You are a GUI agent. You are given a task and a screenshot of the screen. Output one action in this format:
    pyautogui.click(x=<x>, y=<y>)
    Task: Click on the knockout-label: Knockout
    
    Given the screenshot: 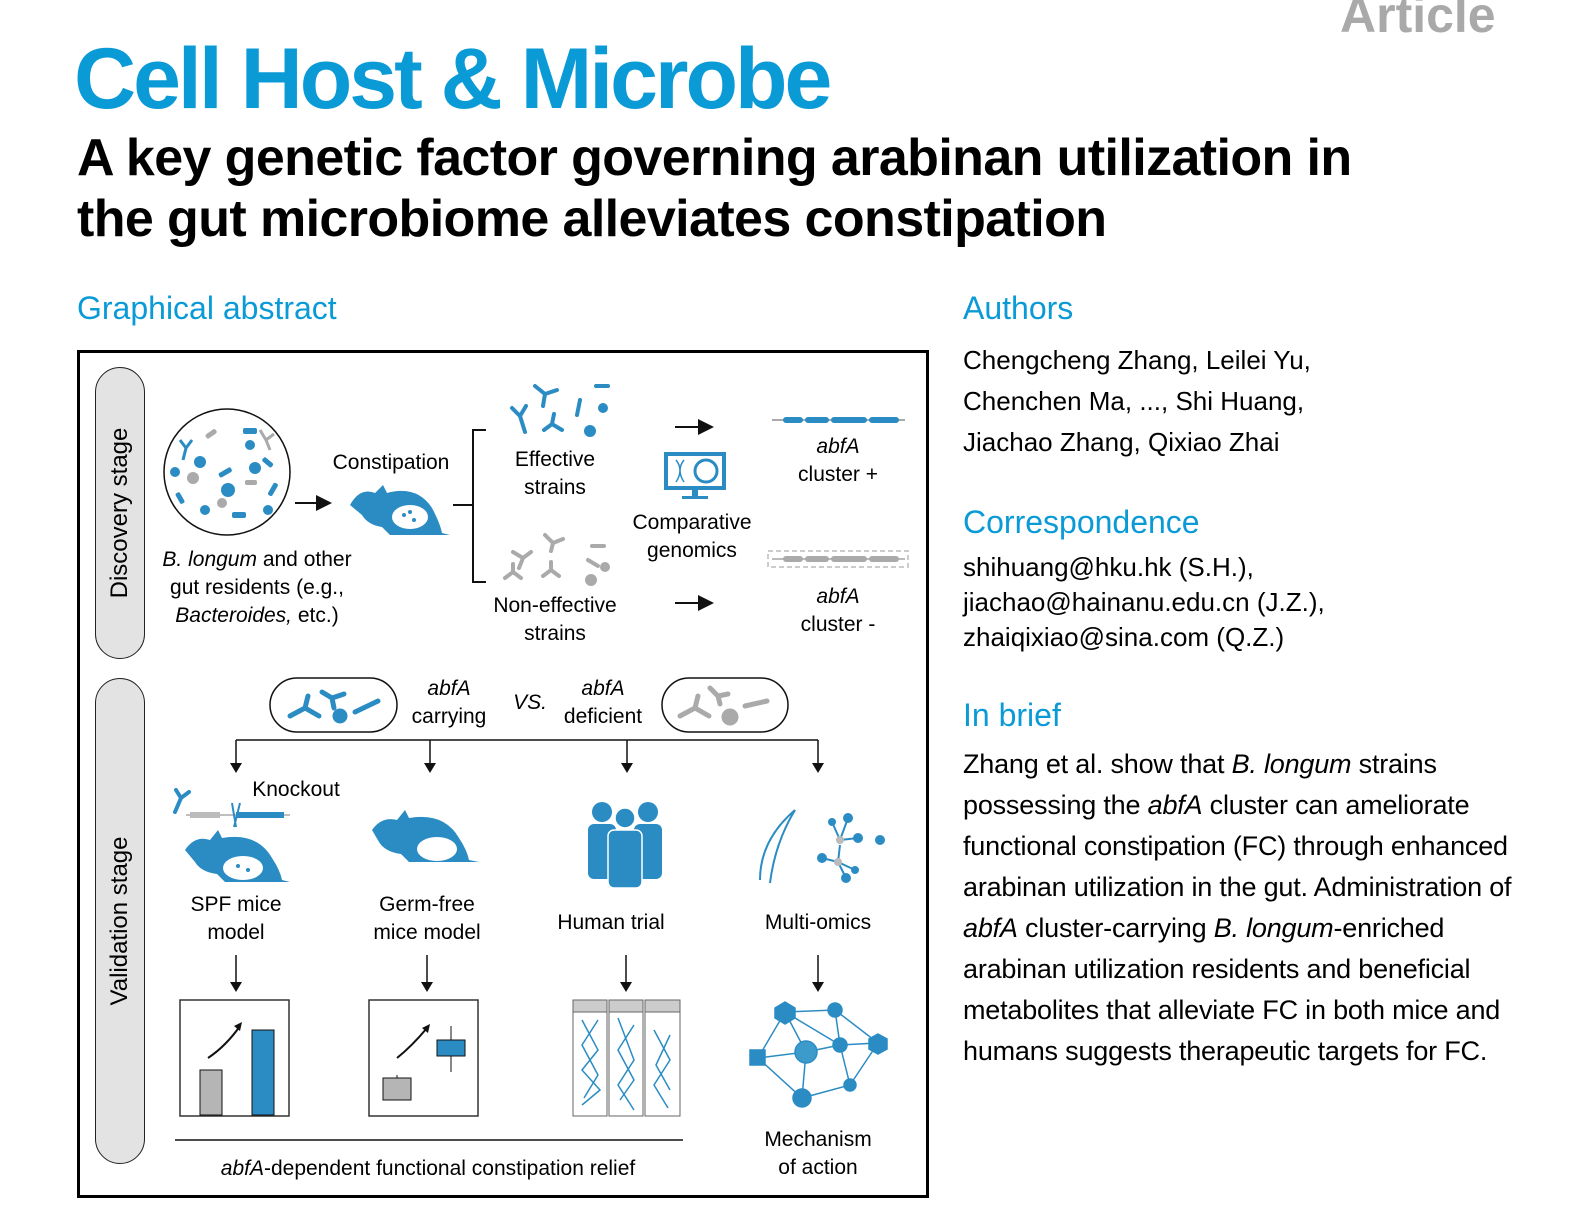 What is the action you would take?
    pyautogui.click(x=296, y=789)
    